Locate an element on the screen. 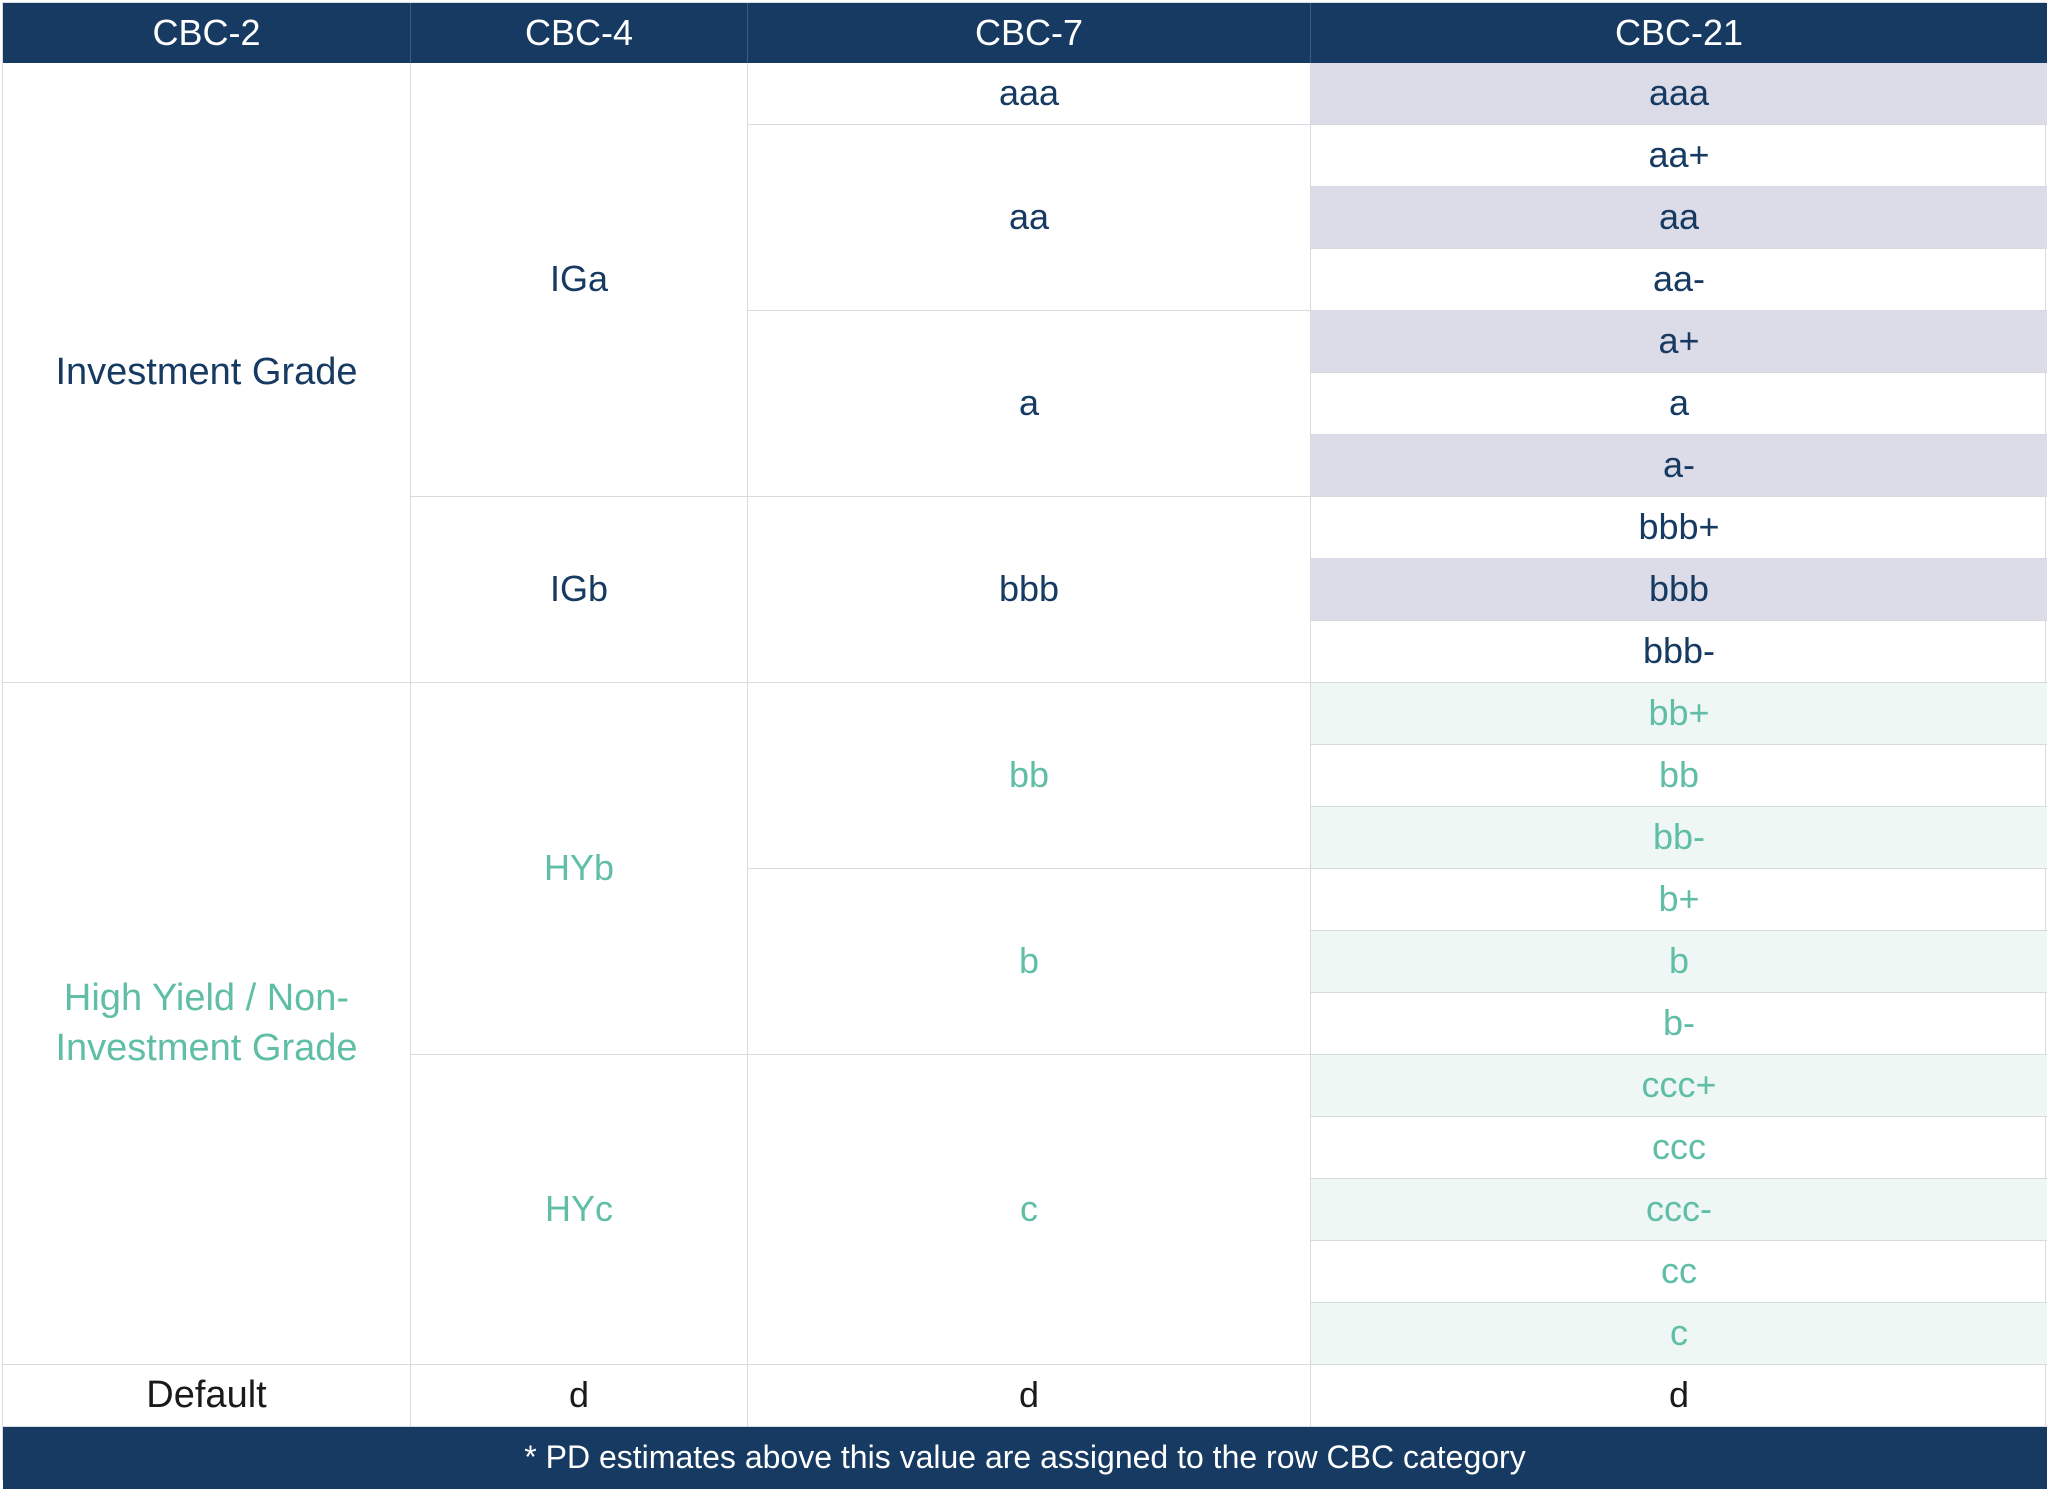  cbc7-default: d is located at coordinates (1029, 1396).